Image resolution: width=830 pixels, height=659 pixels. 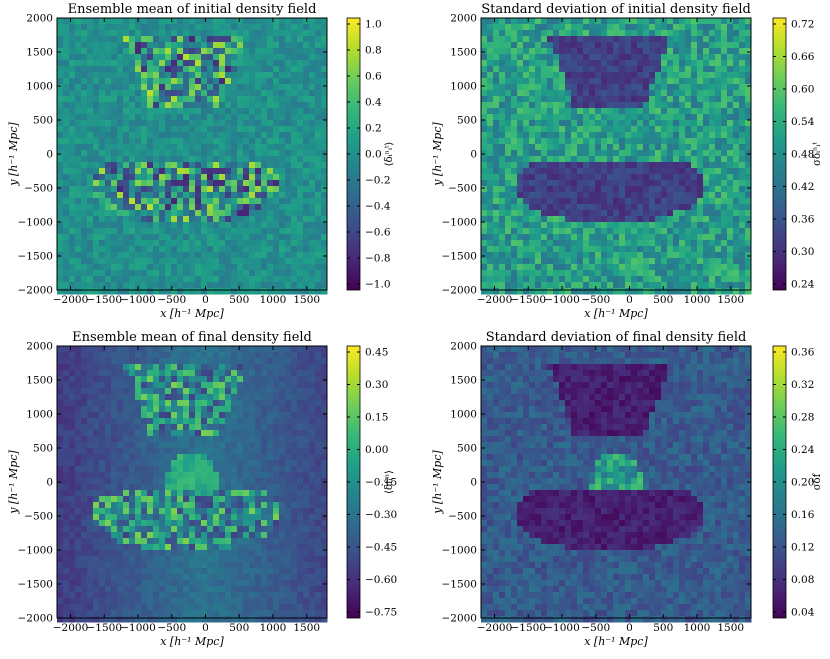 What do you see at coordinates (495, 300) in the screenshot?
I see `x-tick-label: −2000` at bounding box center [495, 300].